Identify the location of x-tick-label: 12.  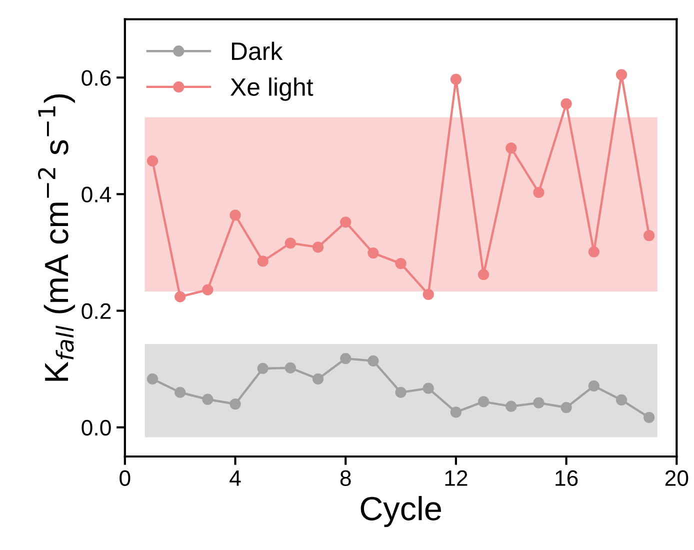
(456, 478).